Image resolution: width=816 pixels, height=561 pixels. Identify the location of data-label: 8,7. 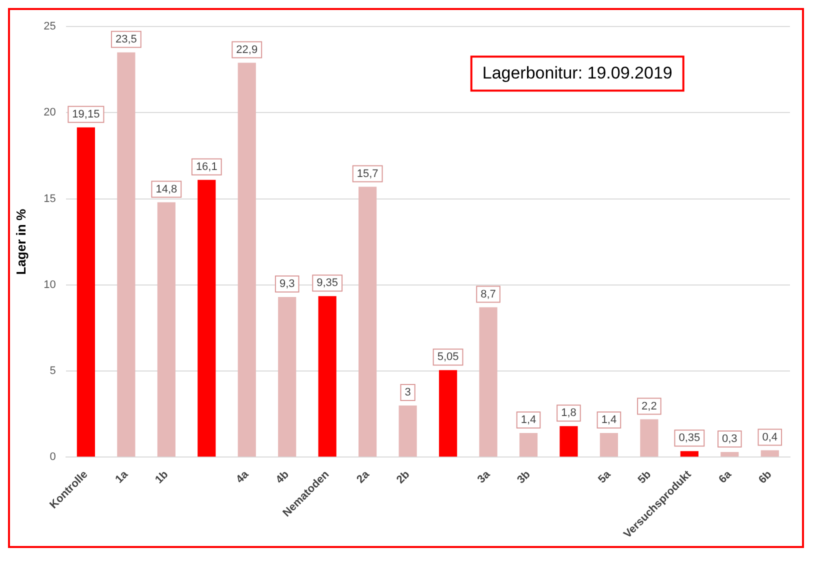
(488, 294).